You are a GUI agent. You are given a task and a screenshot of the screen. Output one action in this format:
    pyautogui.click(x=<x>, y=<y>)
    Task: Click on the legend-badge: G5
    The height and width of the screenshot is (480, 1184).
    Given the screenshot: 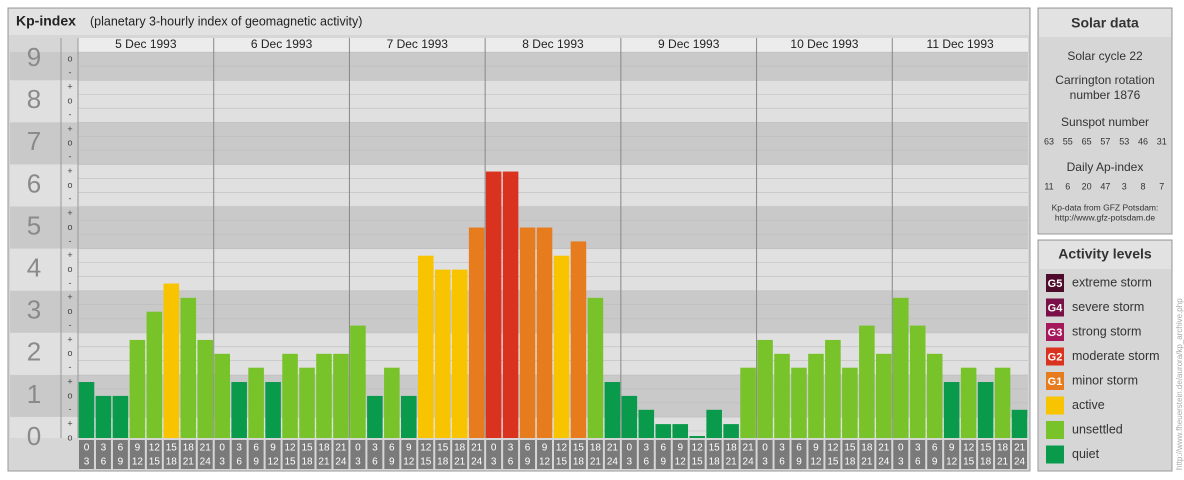 What is the action you would take?
    pyautogui.click(x=1055, y=284)
    